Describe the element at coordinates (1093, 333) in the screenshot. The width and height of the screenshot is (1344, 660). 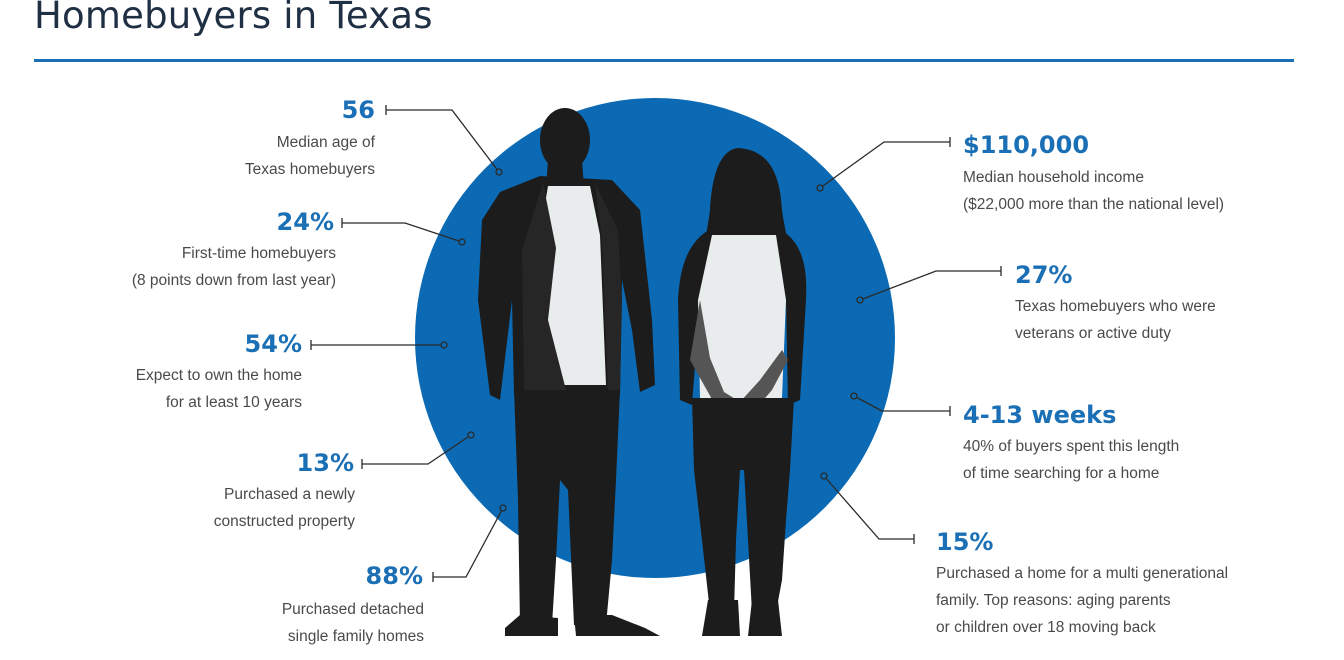
I see `stat-veterans-line2: veterans or active duty` at that location.